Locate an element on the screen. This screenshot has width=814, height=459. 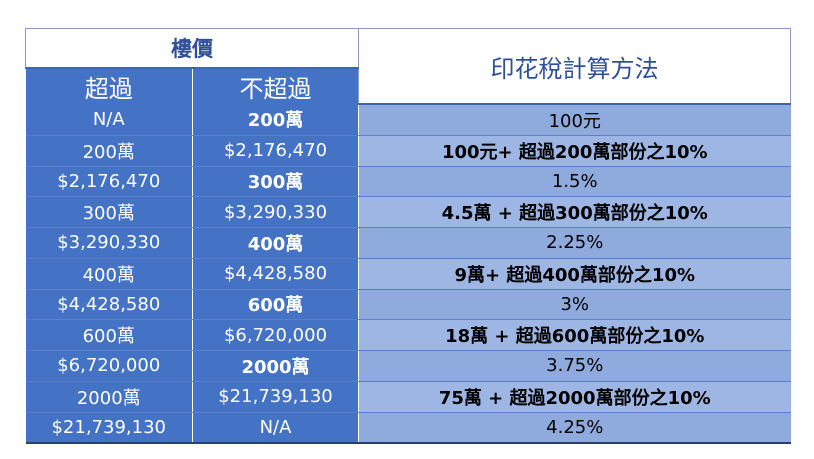
table-row: 200萬 $2,176,470 100元+ 超過200萬部份之10% is located at coordinates (408, 151).